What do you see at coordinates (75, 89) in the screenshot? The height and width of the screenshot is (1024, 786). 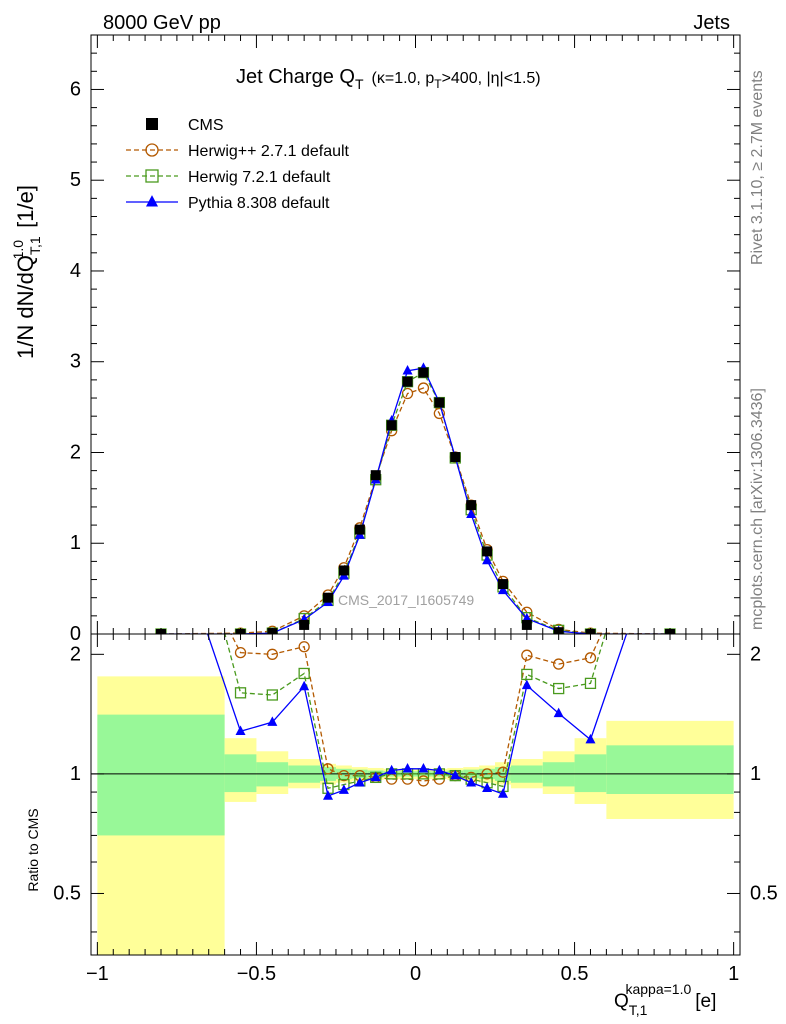 I see `main-y-tick-label: 6` at bounding box center [75, 89].